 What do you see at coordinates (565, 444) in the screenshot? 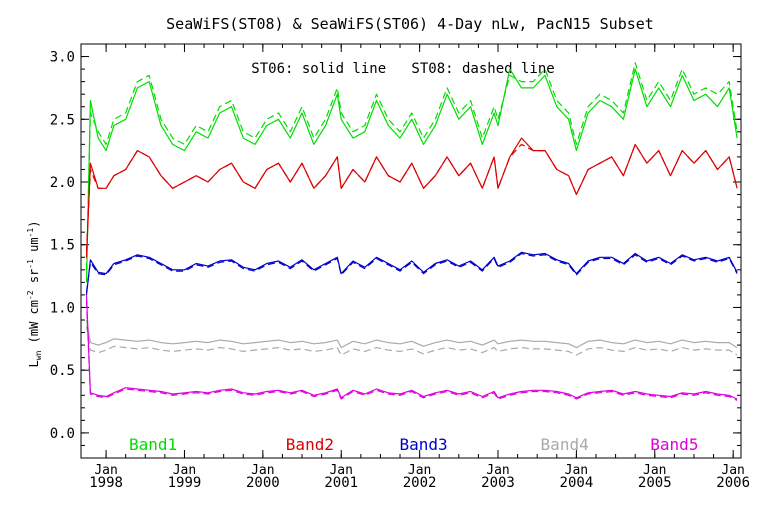
I see `legend-band4: Band4` at bounding box center [565, 444].